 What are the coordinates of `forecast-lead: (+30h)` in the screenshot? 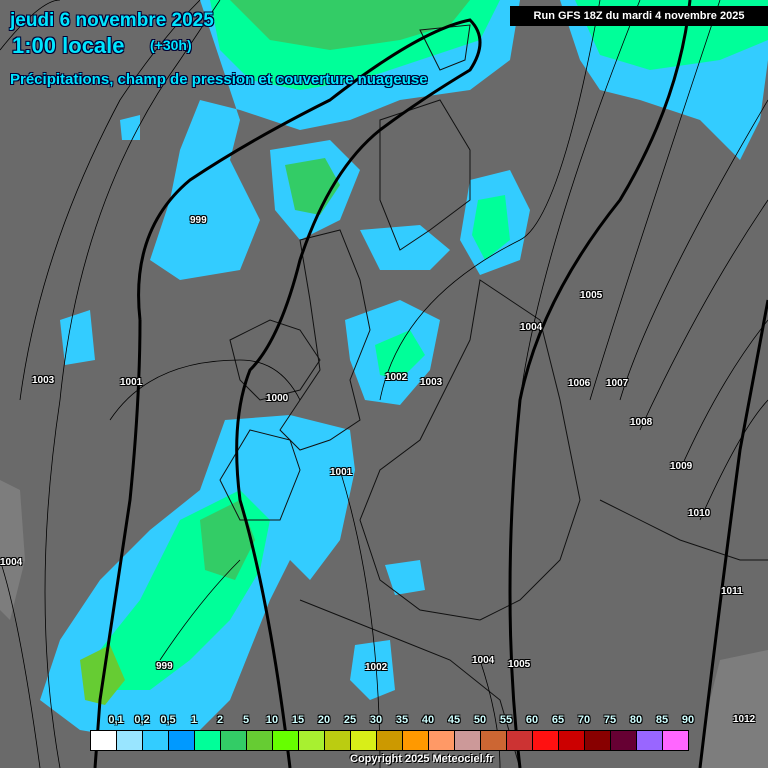 It's located at (171, 45).